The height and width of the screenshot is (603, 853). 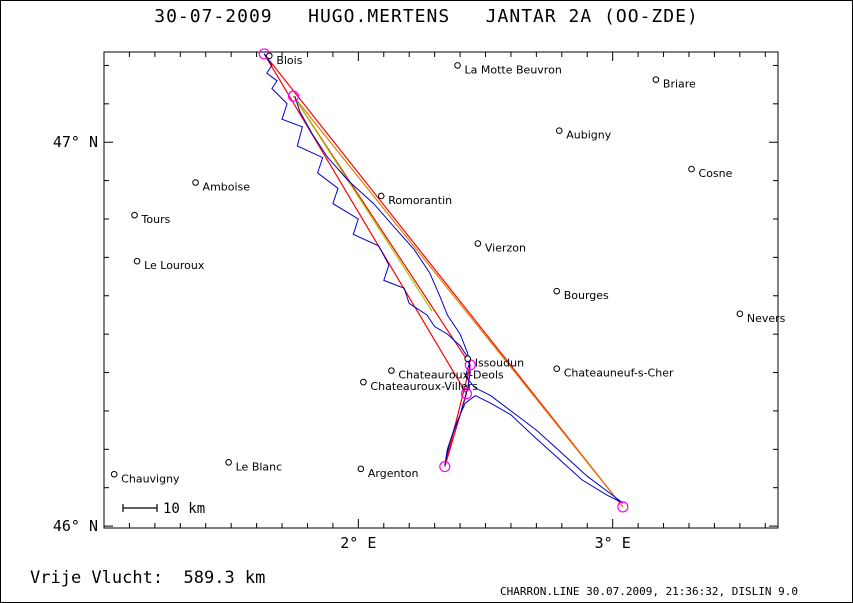 I want to click on city-label: Le Louroux, so click(x=174, y=265).